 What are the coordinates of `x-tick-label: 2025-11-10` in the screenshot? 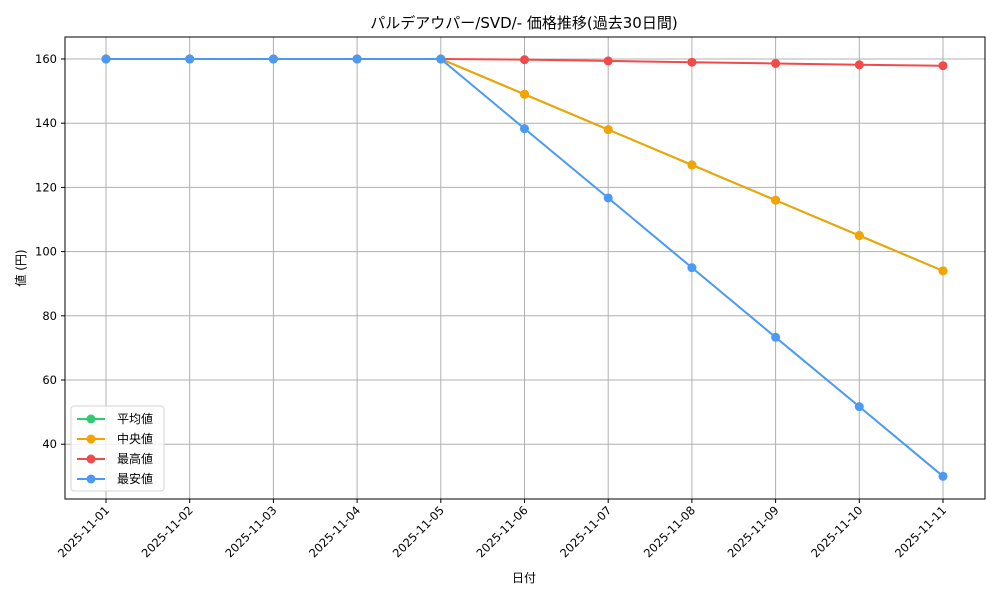 It's located at (836, 531).